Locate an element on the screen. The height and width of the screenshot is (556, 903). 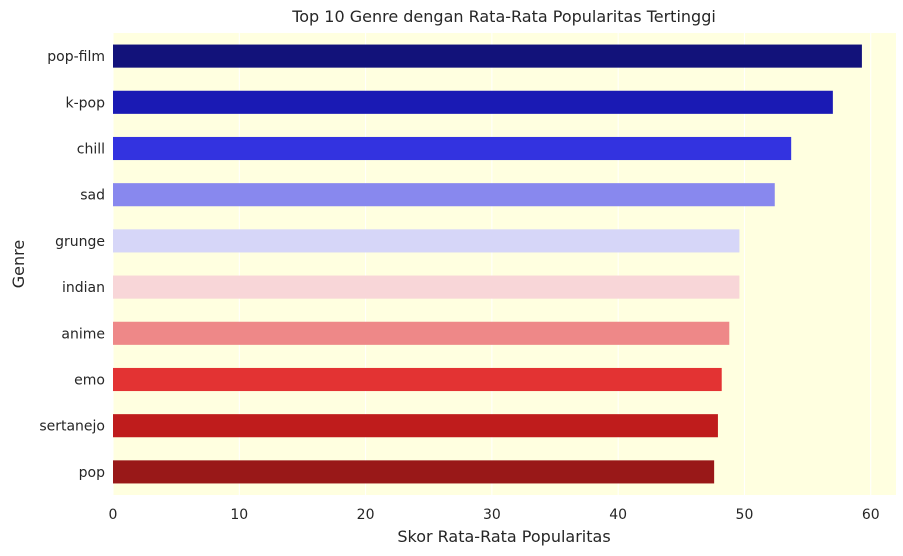
bar-sertanejo is located at coordinates (415, 426).